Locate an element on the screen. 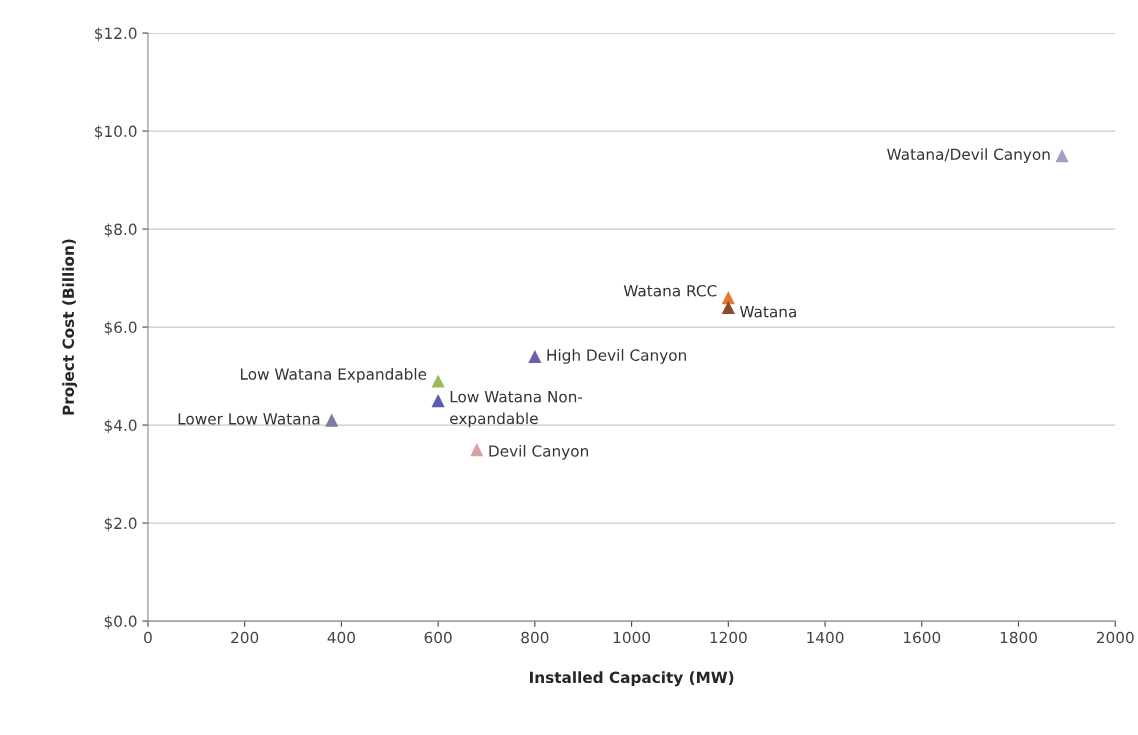  series-label: Watana is located at coordinates (767, 312).